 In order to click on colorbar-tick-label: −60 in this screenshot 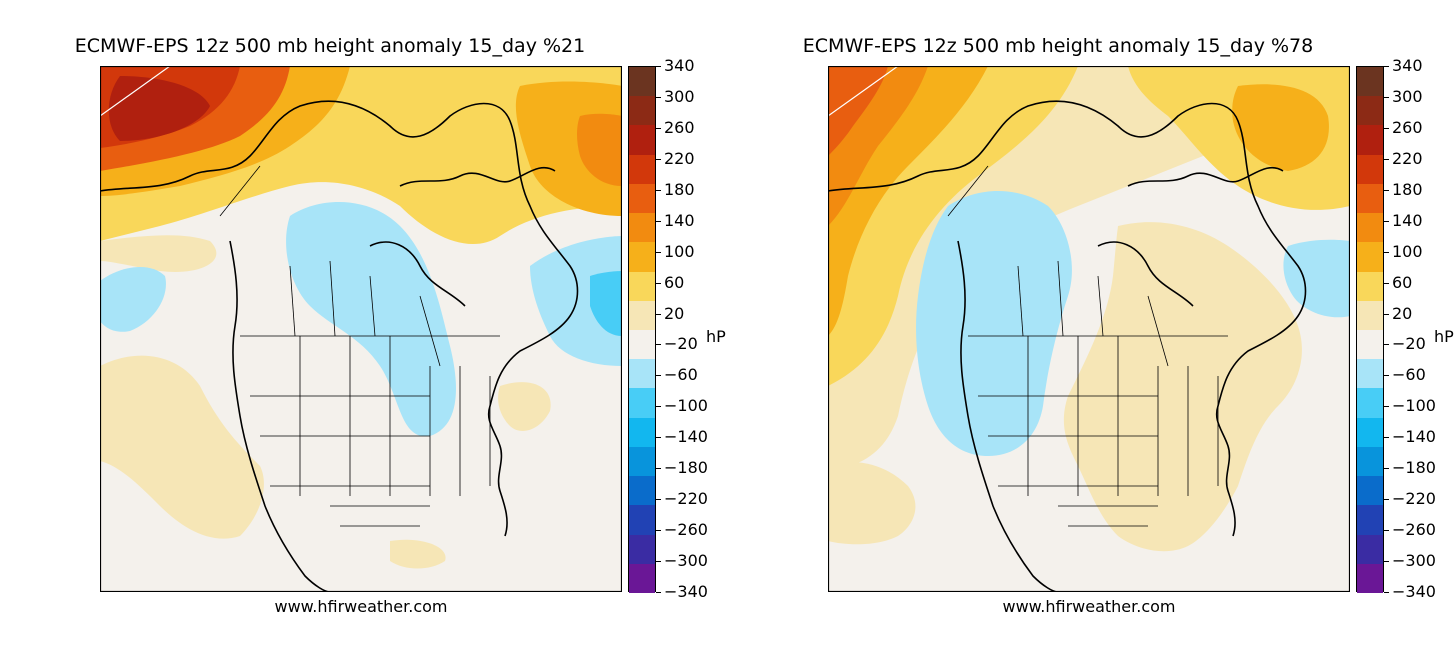, I will do `click(1409, 375)`.